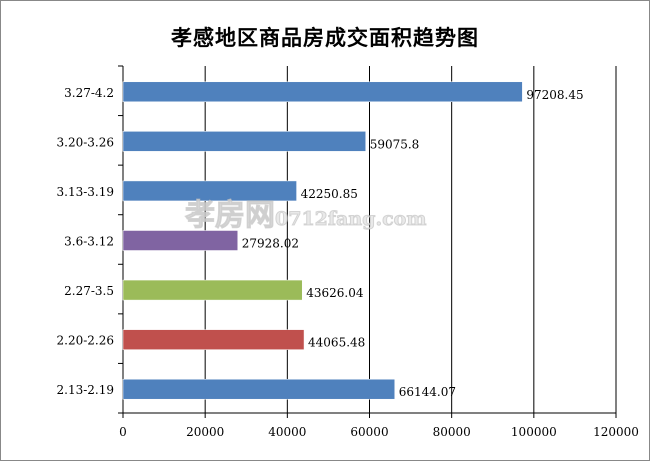 This screenshot has height=461, width=650. Describe the element at coordinates (86, 142) in the screenshot. I see `category-label: 3.20-3.26` at that location.